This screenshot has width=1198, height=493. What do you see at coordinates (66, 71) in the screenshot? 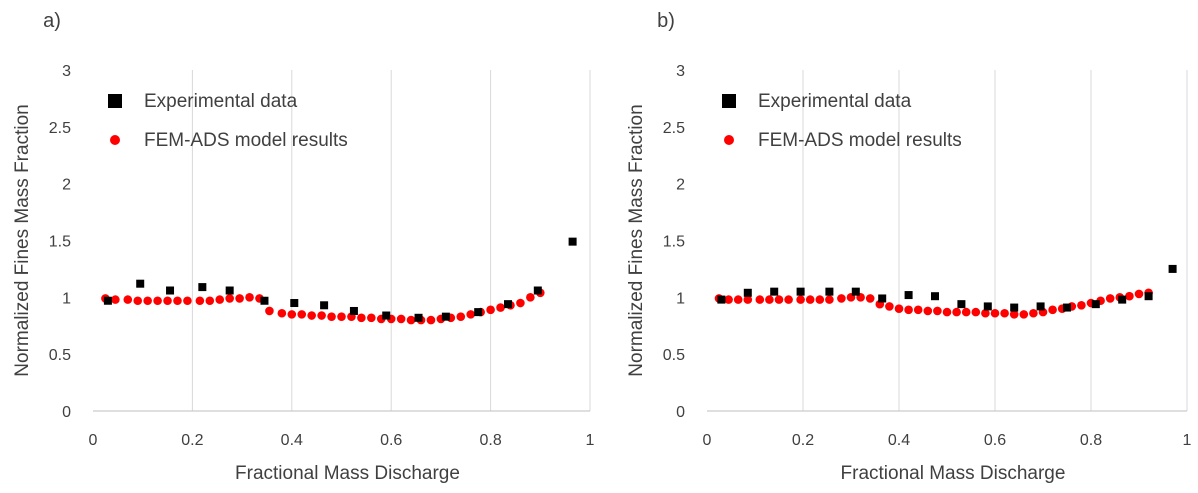
I see `y-tick-label: 3` at bounding box center [66, 71].